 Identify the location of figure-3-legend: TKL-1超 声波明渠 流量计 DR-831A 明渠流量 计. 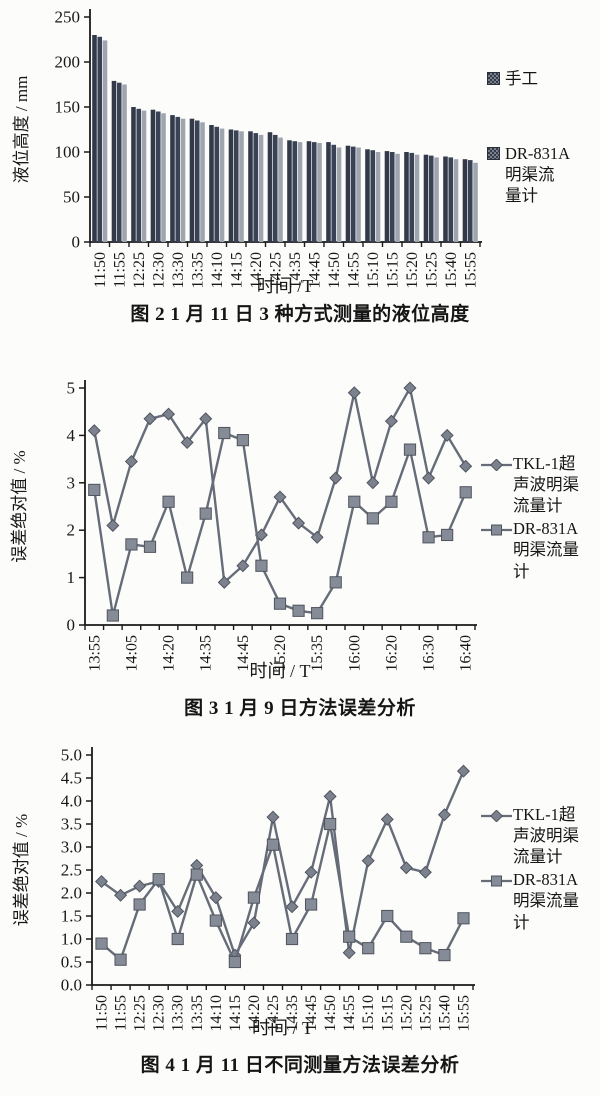
(530, 517).